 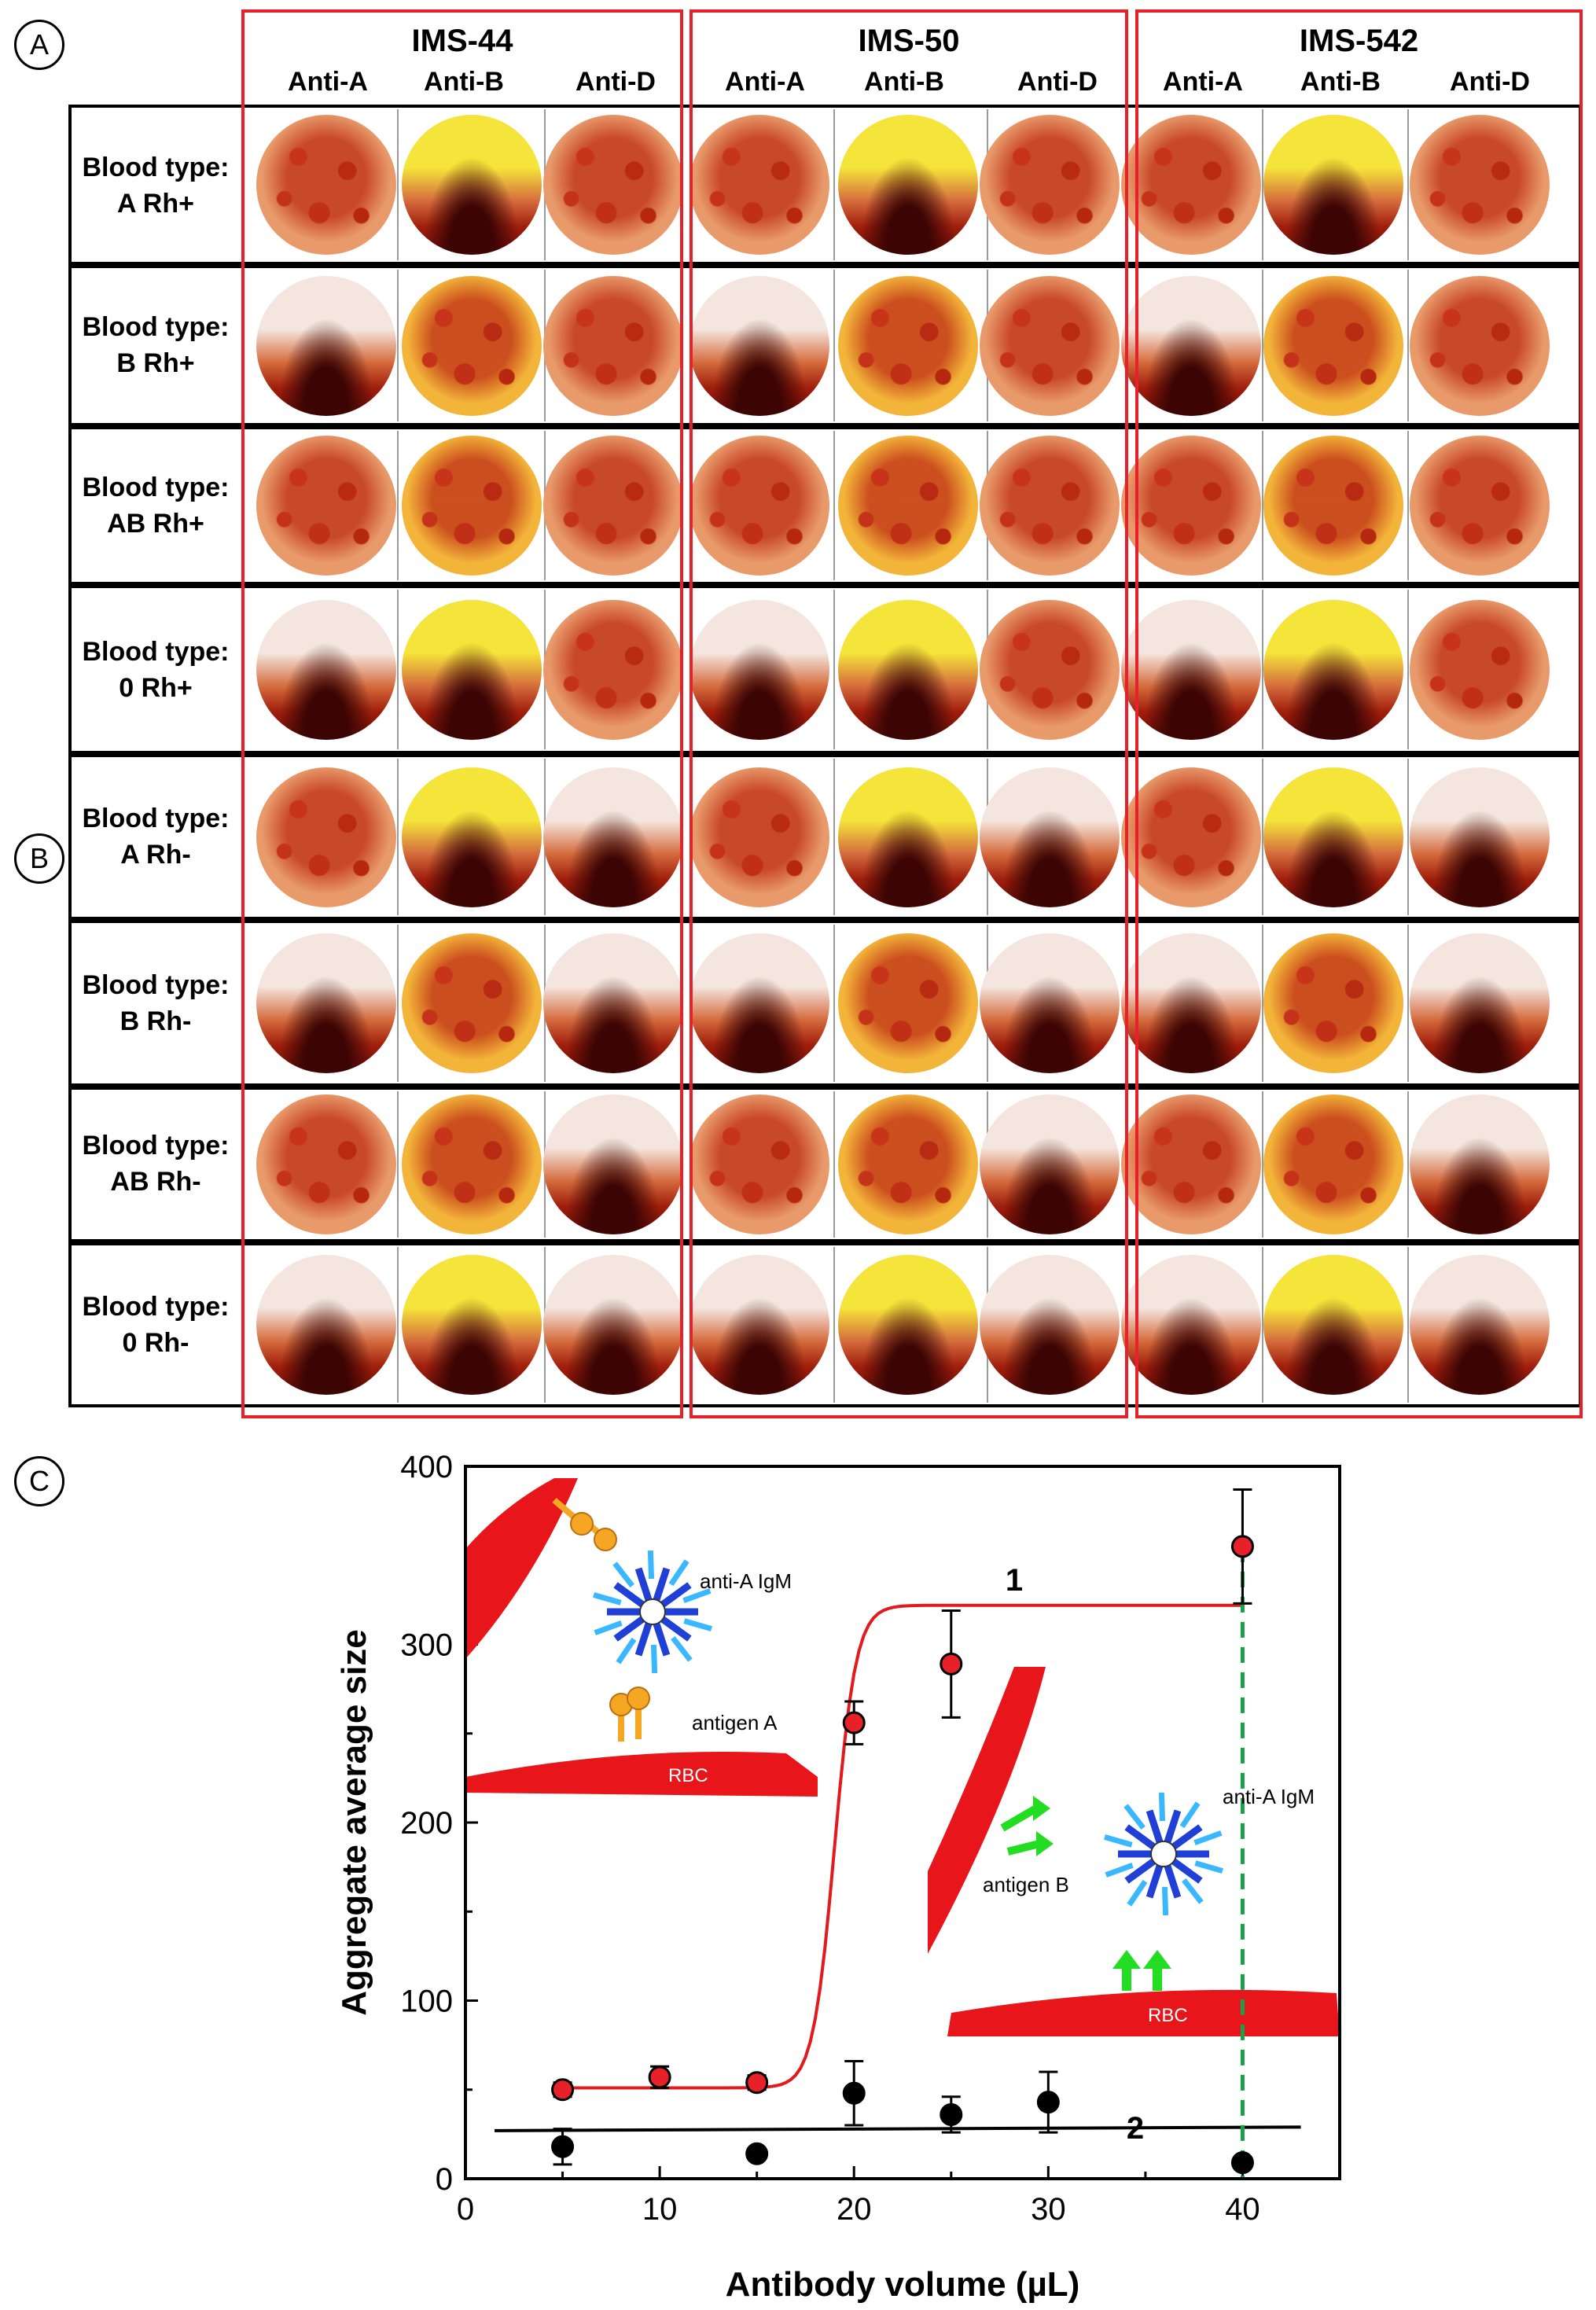 I want to click on y-tick-label: 100, so click(x=426, y=2001).